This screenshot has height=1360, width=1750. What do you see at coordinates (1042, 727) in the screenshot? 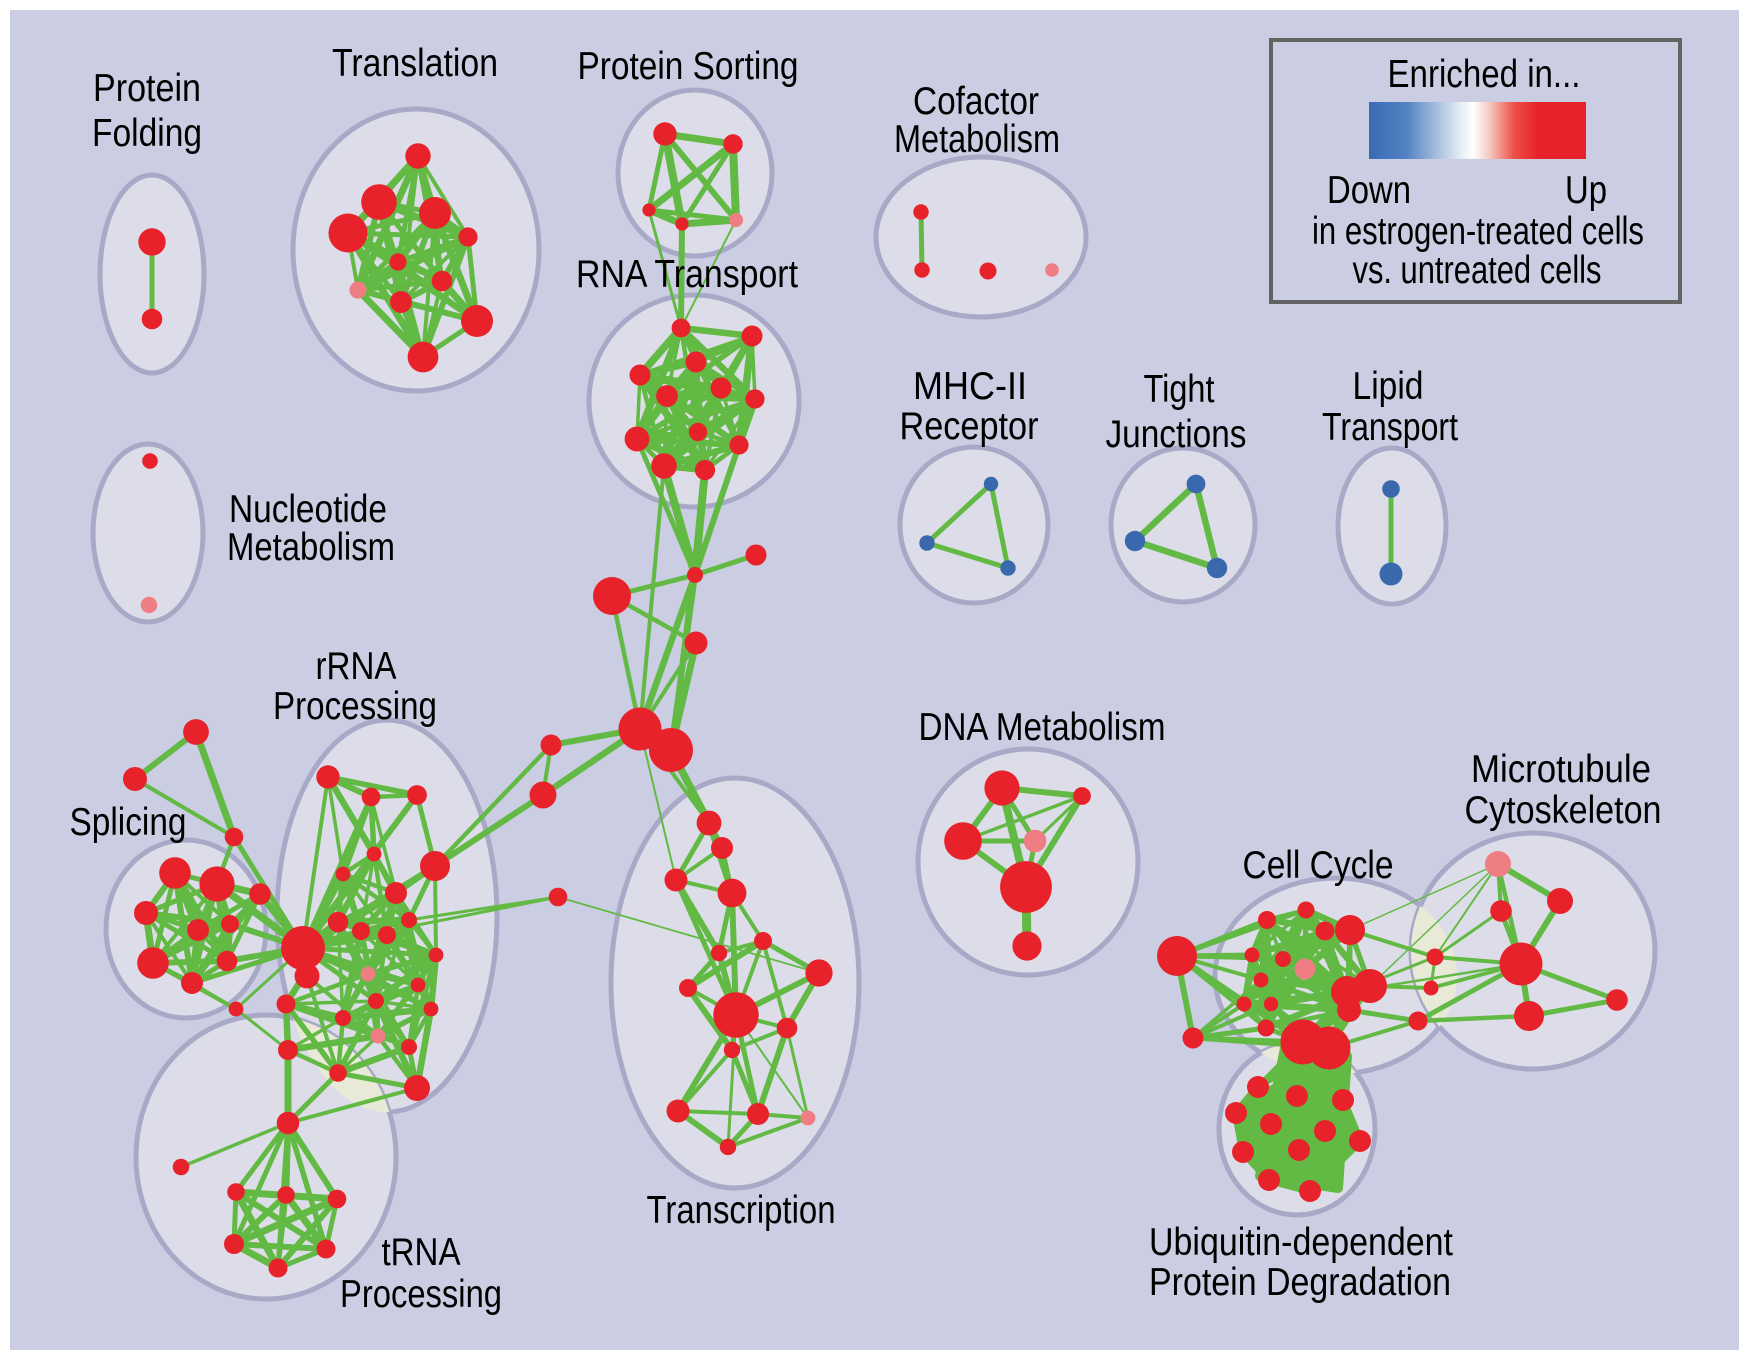
I see `svg-text: DNA Metabolism` at bounding box center [1042, 727].